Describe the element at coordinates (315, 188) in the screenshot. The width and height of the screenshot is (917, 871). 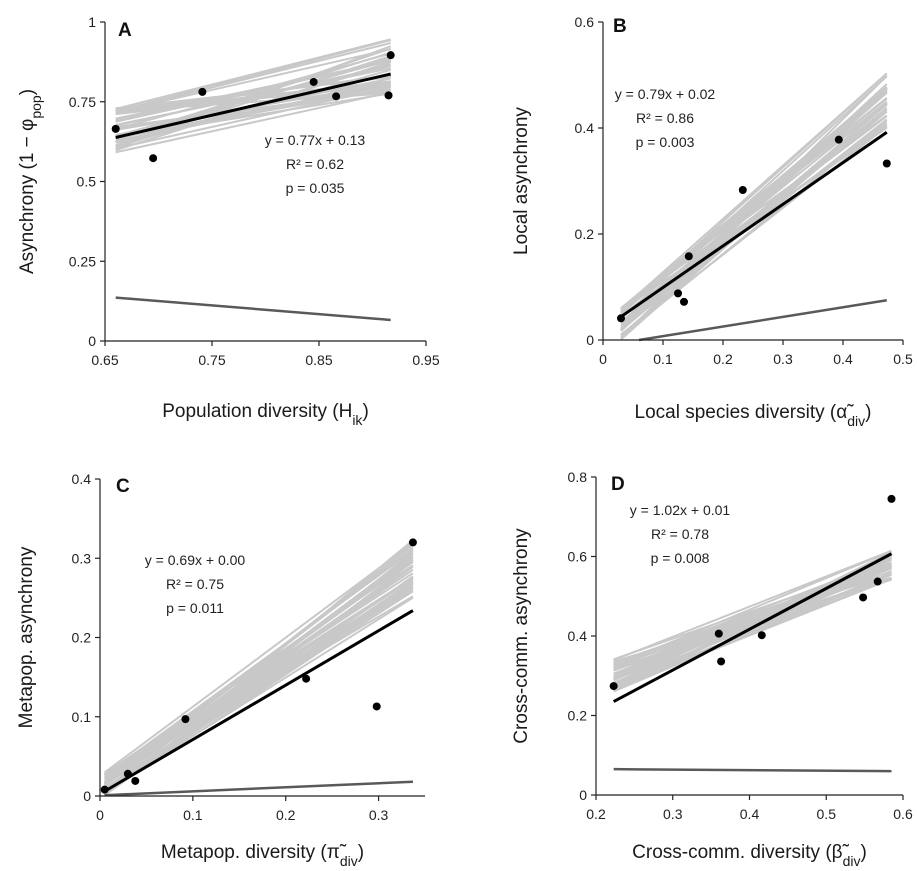
I see `regression-stat: p = 0.035` at that location.